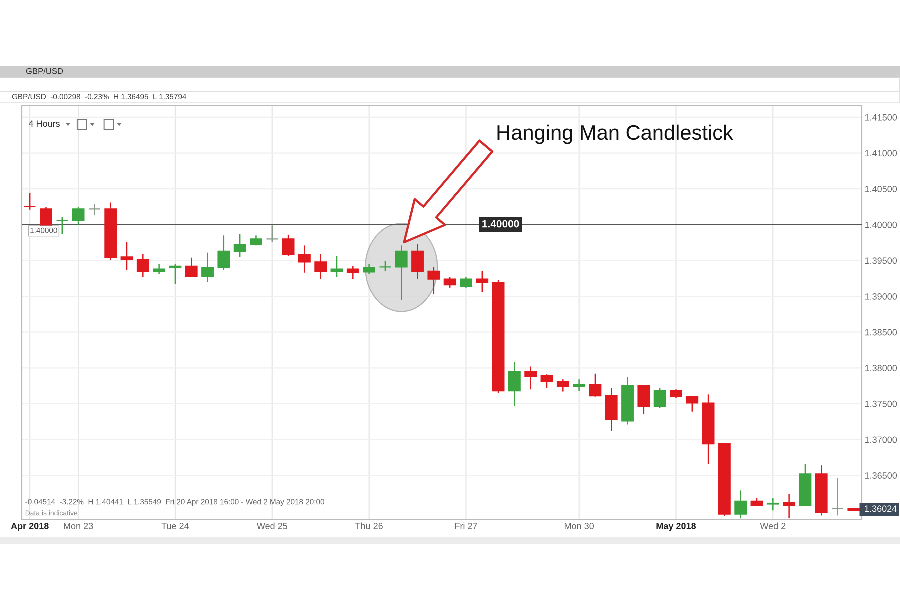 This screenshot has height=600, width=900. I want to click on x-tick-label: May 2018, so click(676, 527).